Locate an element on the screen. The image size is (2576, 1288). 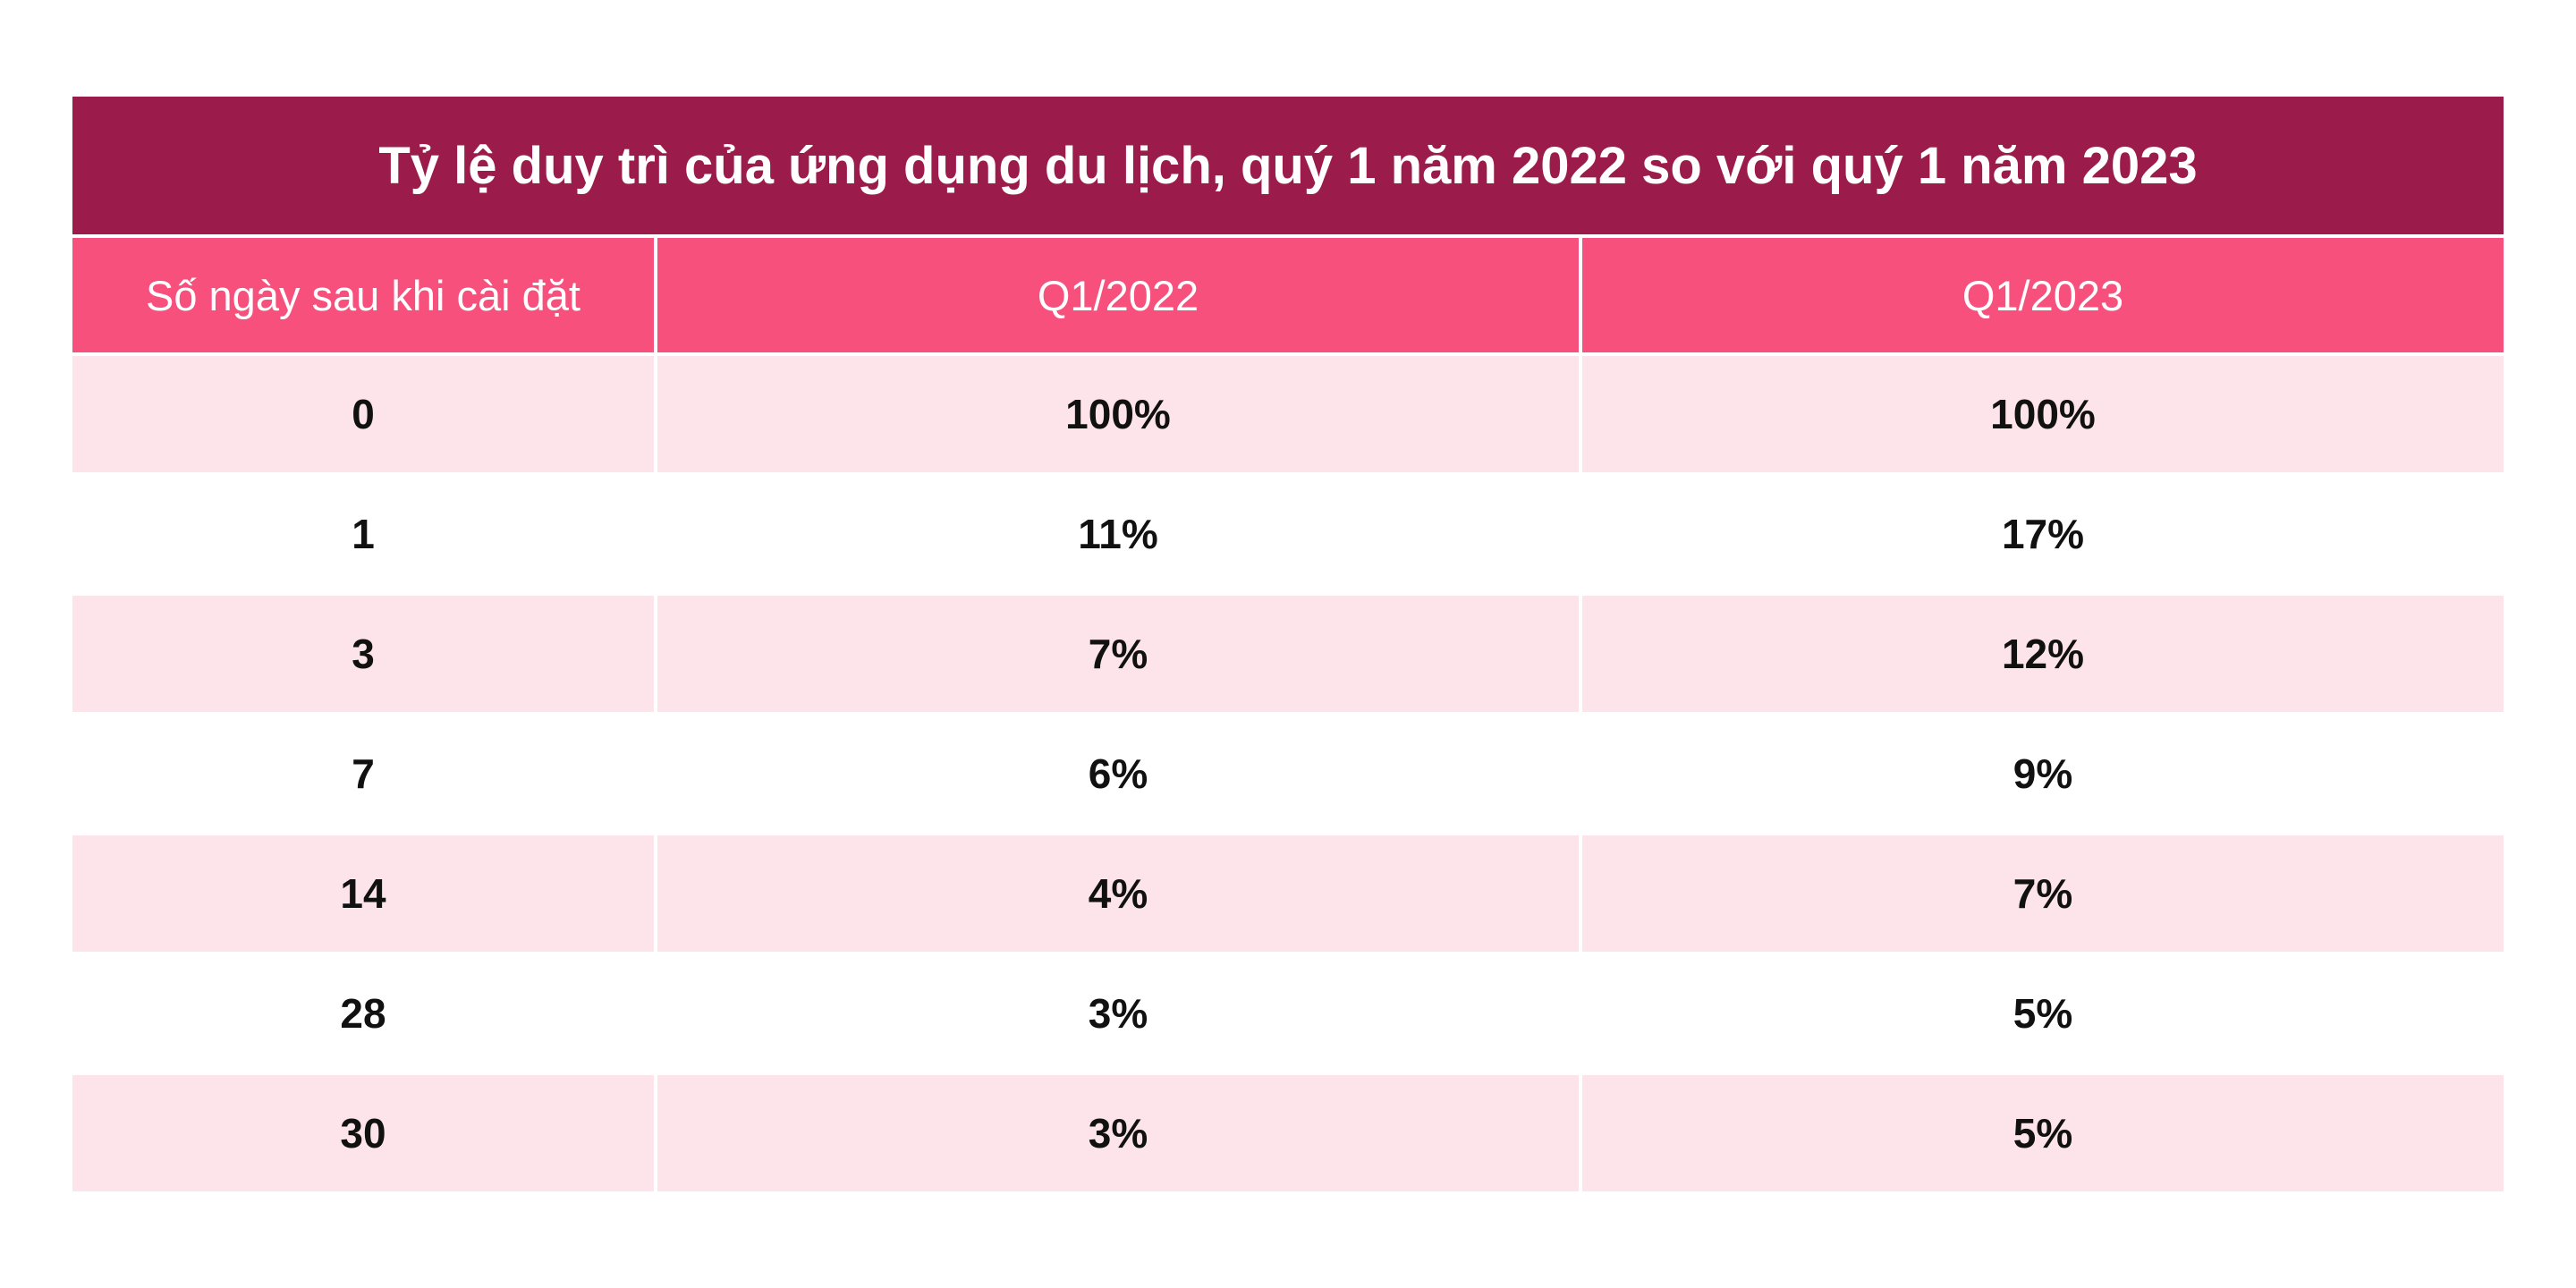
cell-q1-2023: 9% is located at coordinates (2043, 774).